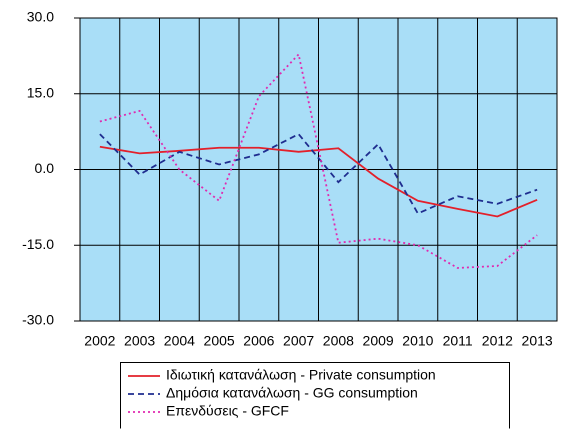 The width and height of the screenshot is (565, 429). Describe the element at coordinates (219, 341) in the screenshot. I see `x-tick-label: 2005` at that location.